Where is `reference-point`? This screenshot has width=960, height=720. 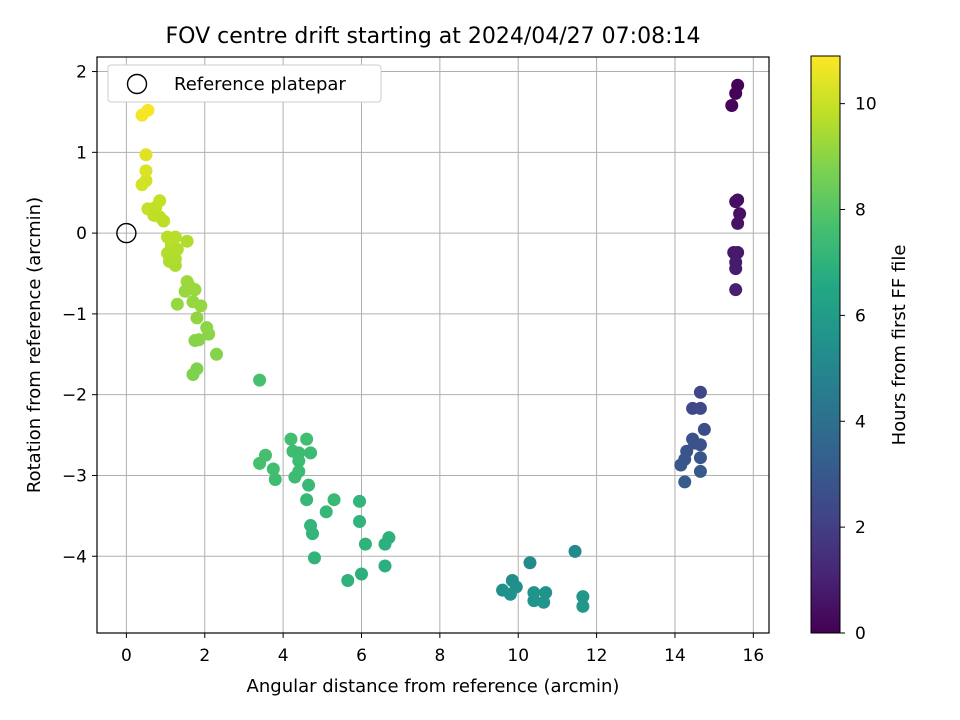
reference-point is located at coordinates (126, 233).